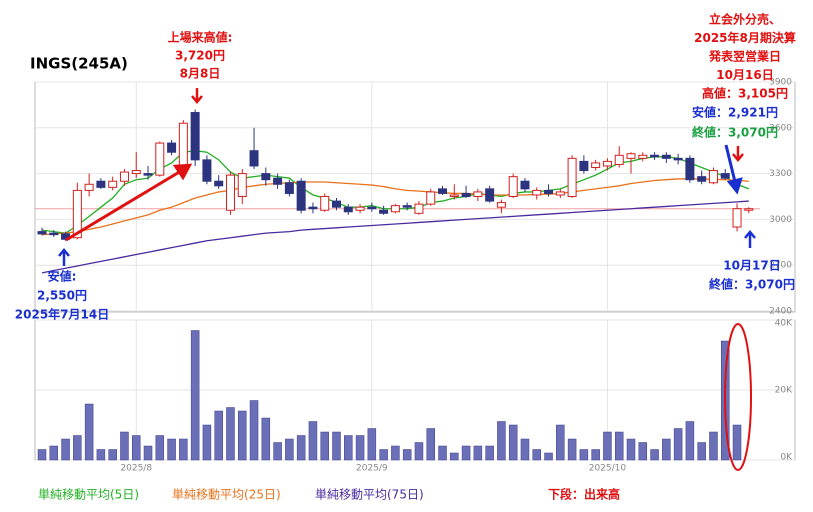  Describe the element at coordinates (62, 314) in the screenshot. I see `annotation-text: 2025年7月14日` at that location.